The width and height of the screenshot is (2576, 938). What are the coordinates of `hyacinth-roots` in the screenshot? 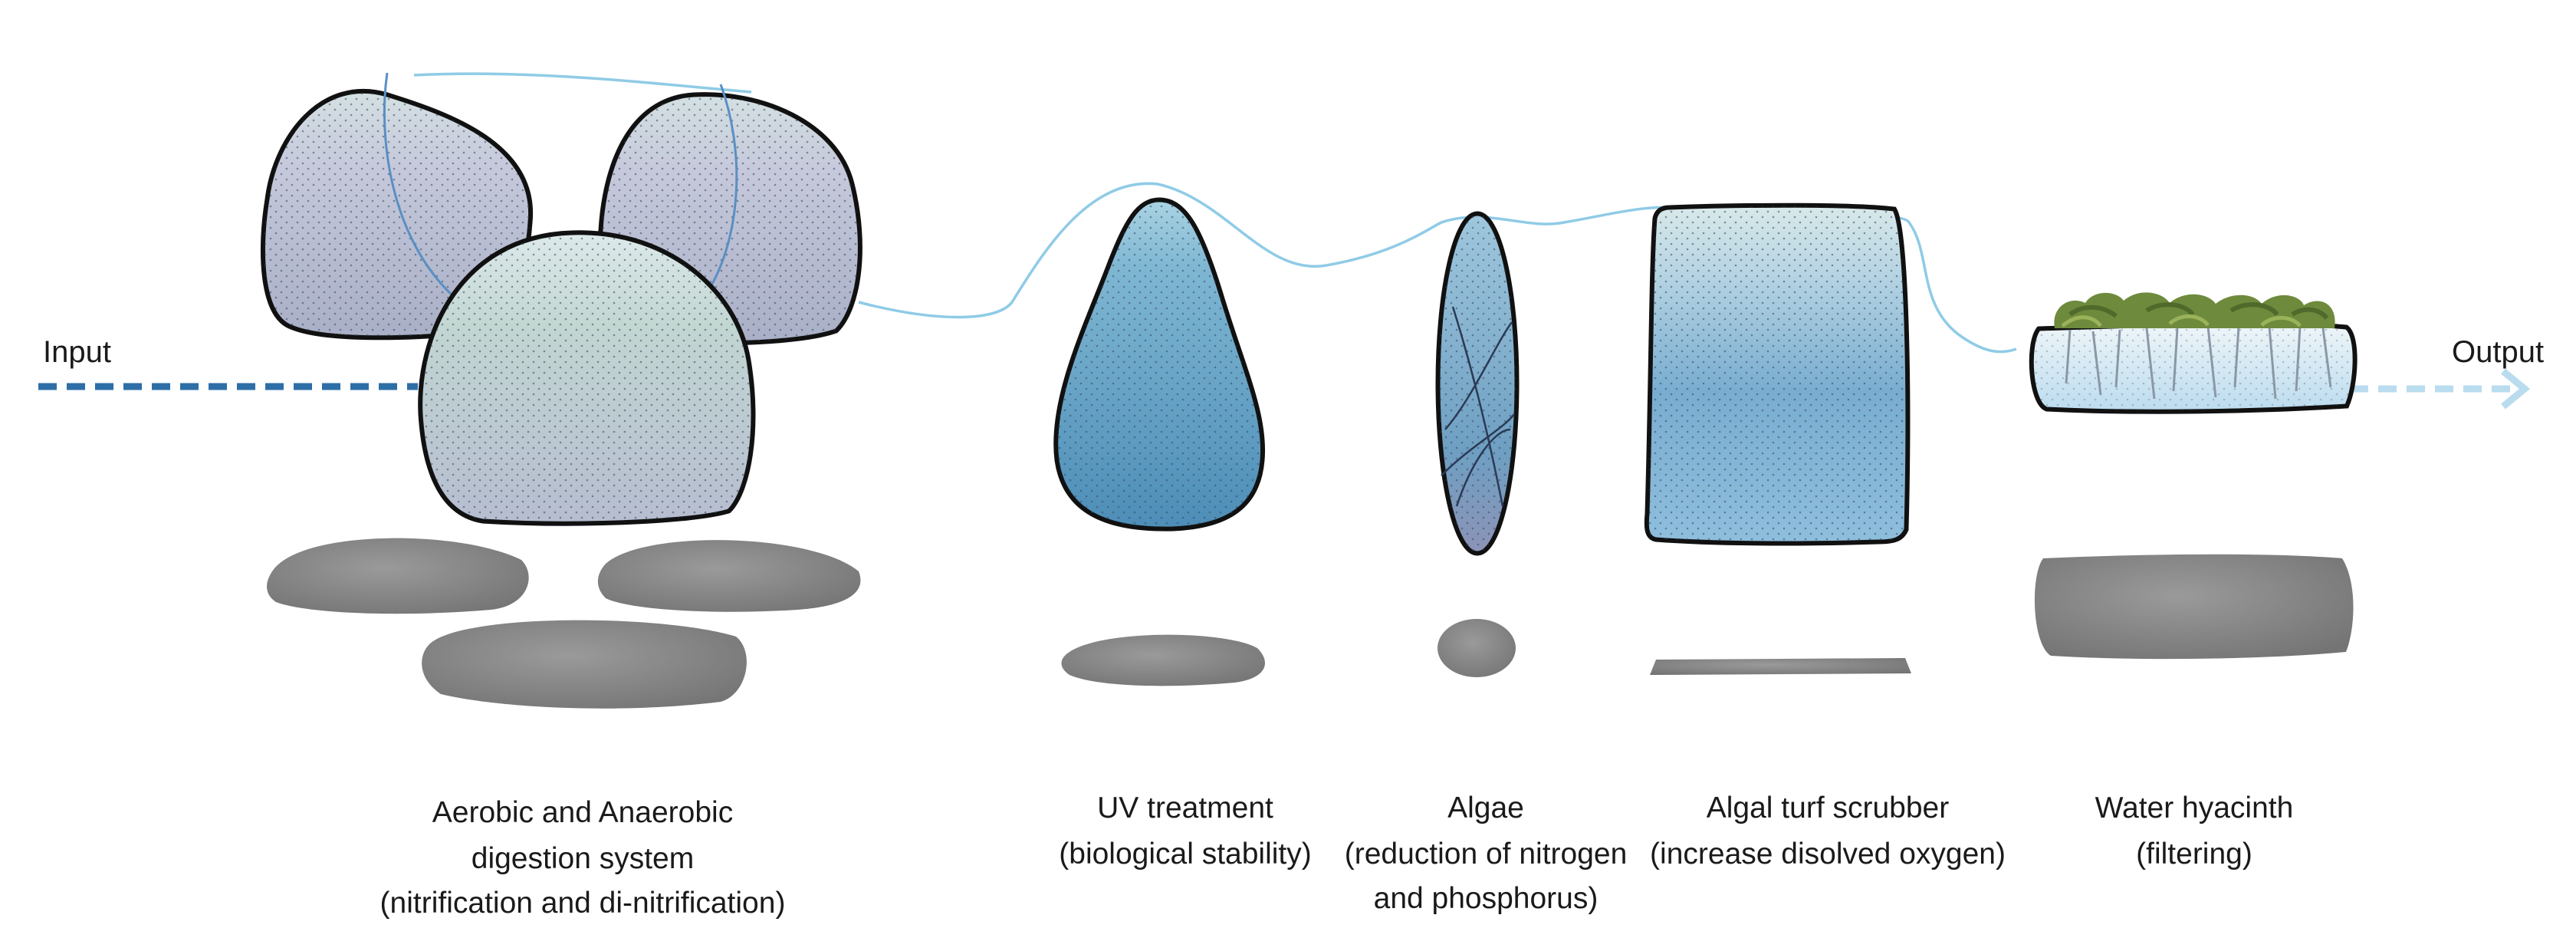 It's located at (2198, 363).